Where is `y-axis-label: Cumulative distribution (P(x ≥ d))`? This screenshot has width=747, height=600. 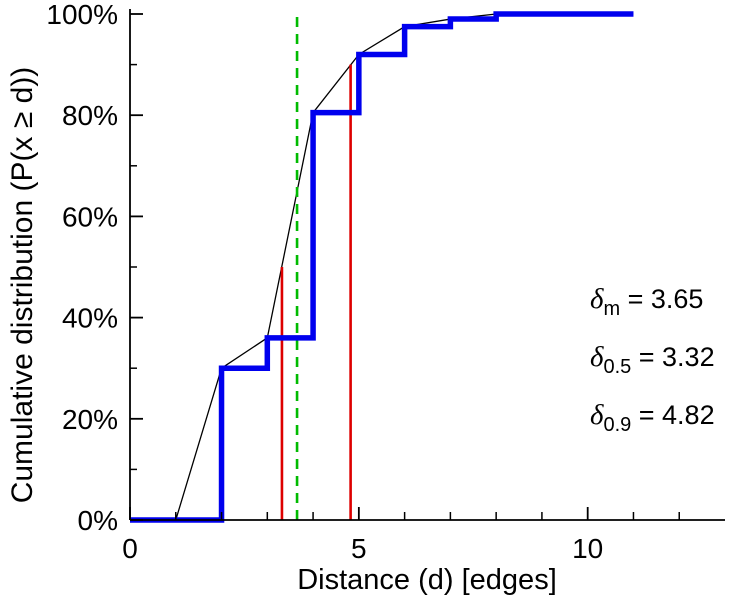 y-axis-label: Cumulative distribution (P(x ≥ d)) is located at coordinates (22, 285).